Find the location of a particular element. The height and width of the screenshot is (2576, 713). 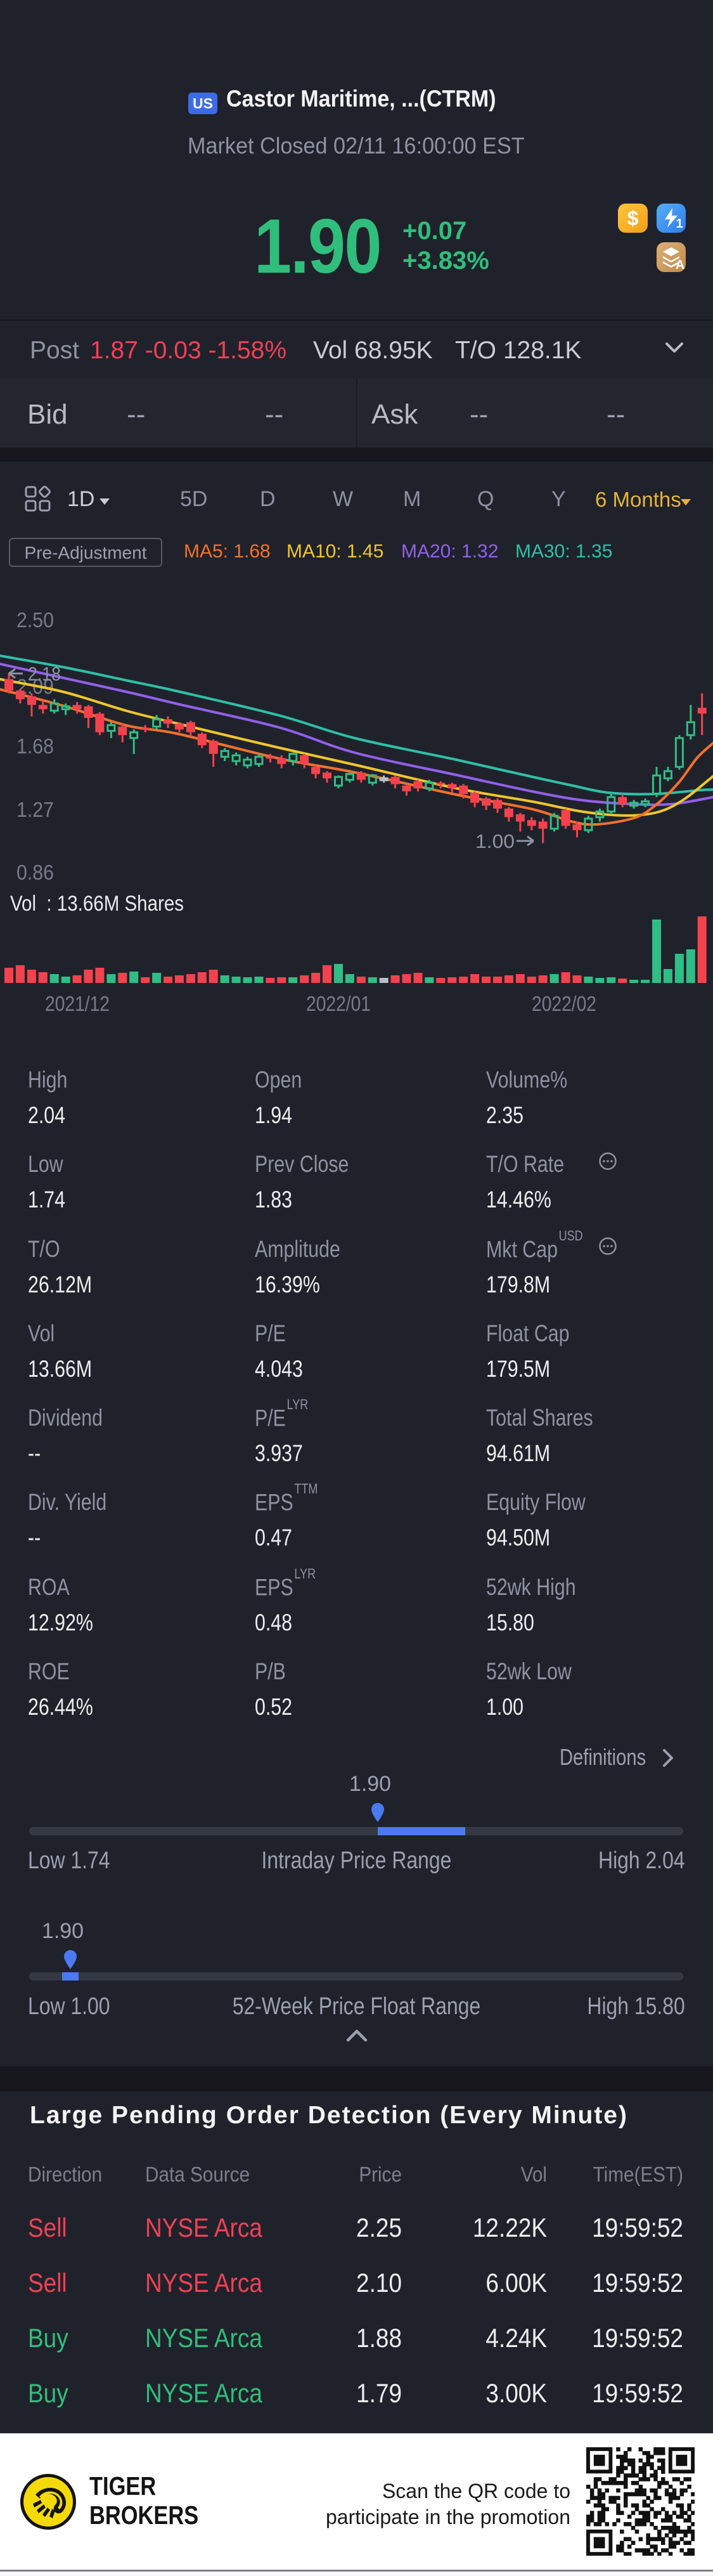

svg-text: 2.18 is located at coordinates (45, 674).